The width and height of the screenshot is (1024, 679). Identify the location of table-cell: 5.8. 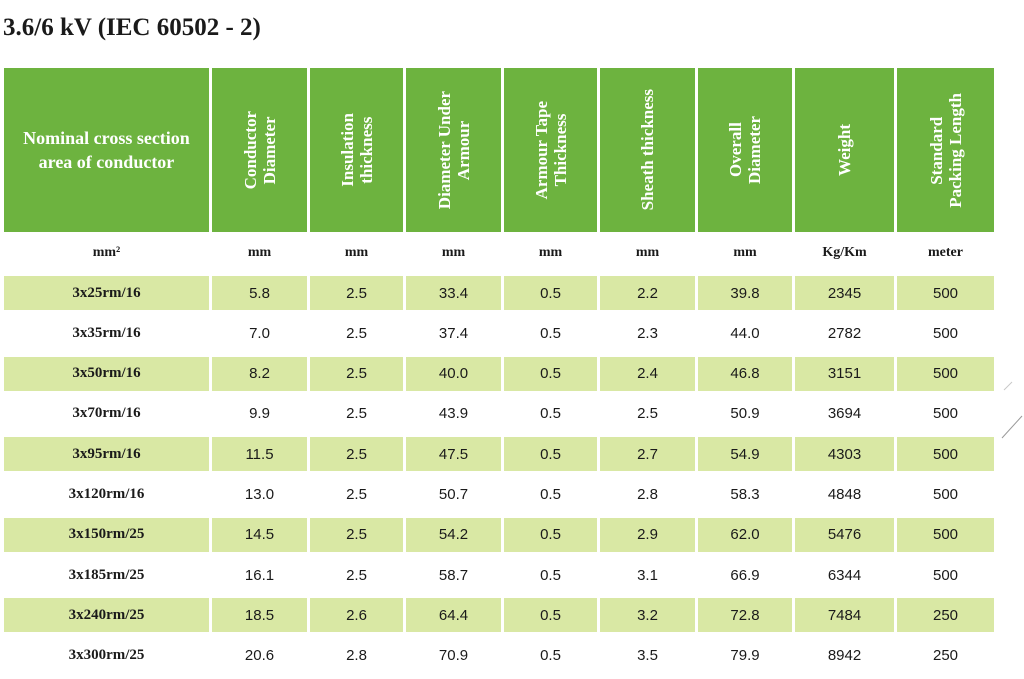
(259, 293).